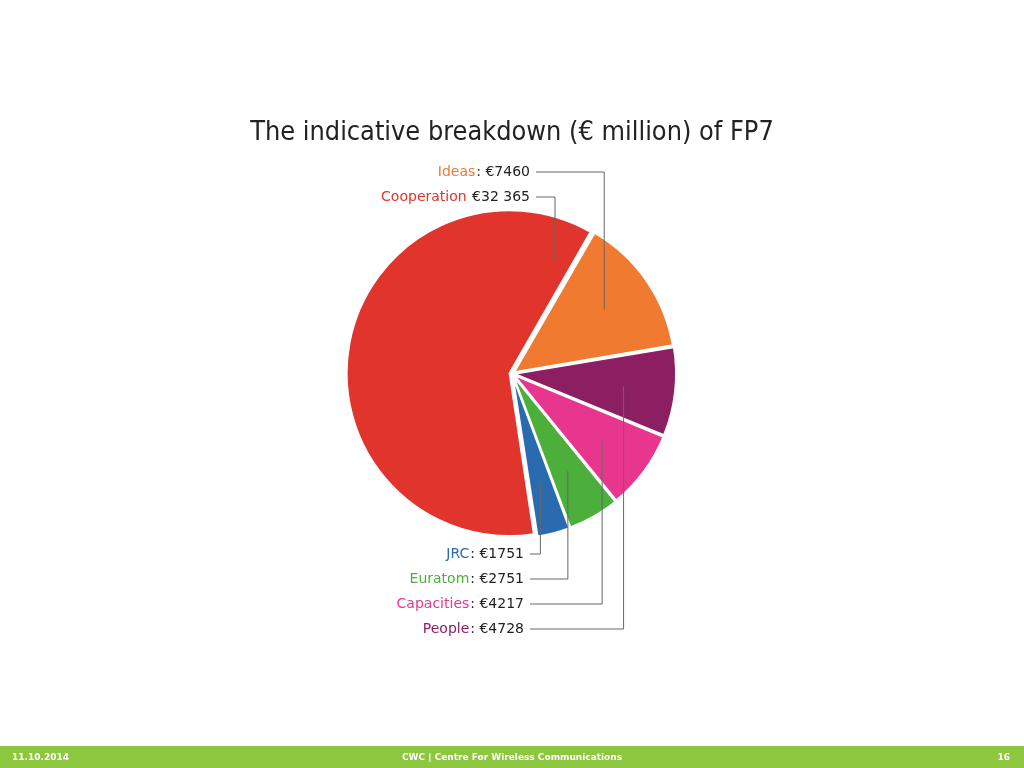  I want to click on text: 16, so click(1003, 757).